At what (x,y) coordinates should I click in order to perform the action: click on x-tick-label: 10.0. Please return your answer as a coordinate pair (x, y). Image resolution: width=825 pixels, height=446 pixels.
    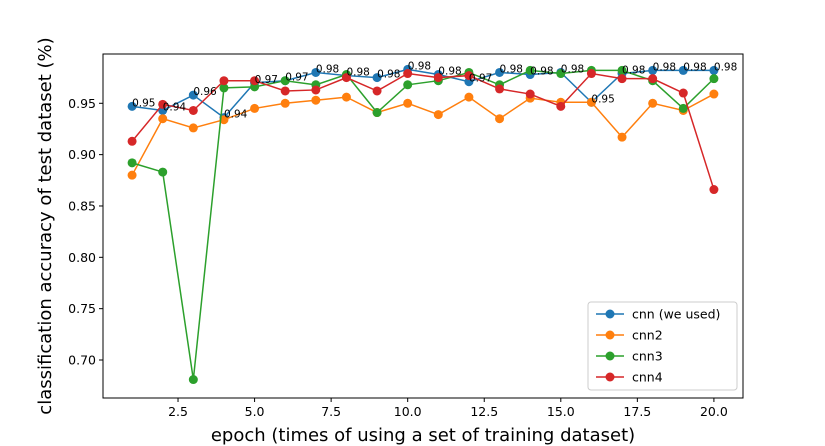
    Looking at the image, I should click on (408, 411).